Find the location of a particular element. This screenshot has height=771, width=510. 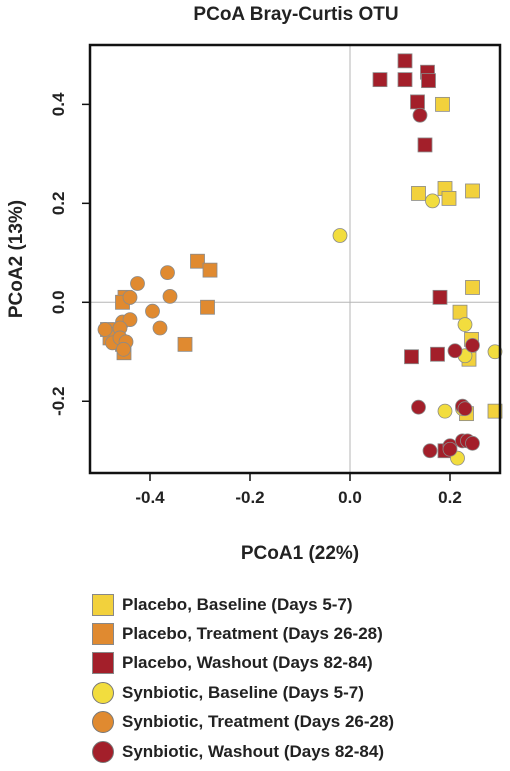

legend-item: Placebo, Baseline (Days 5-7) is located at coordinates (297, 604).